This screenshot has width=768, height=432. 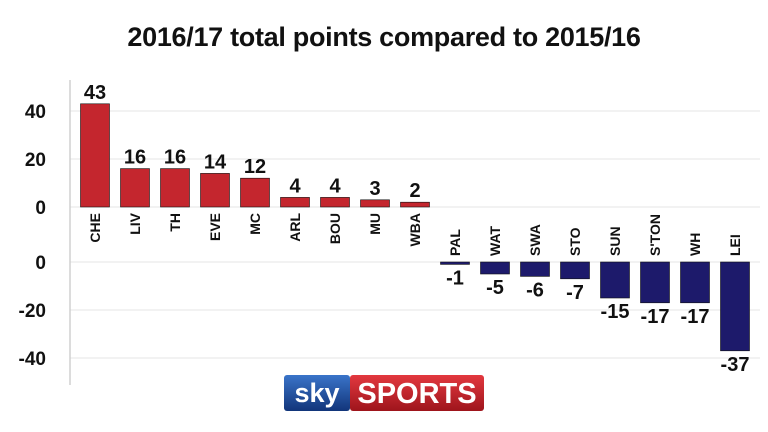 I want to click on data-label: -15, so click(x=615, y=312).